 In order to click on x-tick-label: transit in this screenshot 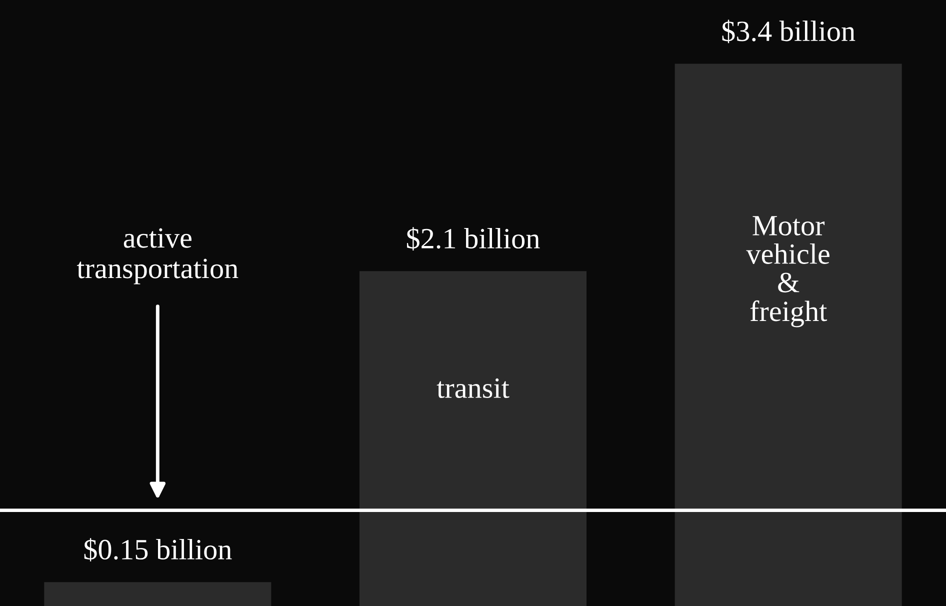, I will do `click(473, 388)`.